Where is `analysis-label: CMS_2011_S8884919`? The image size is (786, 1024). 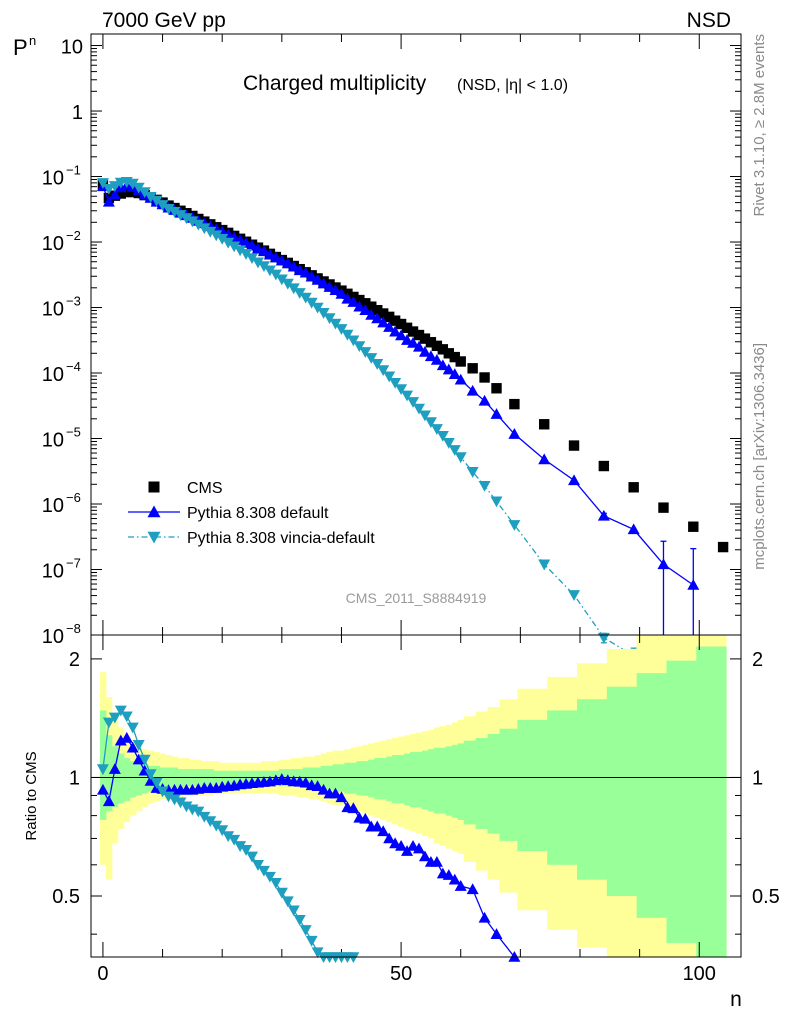 analysis-label: CMS_2011_S8884919 is located at coordinates (416, 598).